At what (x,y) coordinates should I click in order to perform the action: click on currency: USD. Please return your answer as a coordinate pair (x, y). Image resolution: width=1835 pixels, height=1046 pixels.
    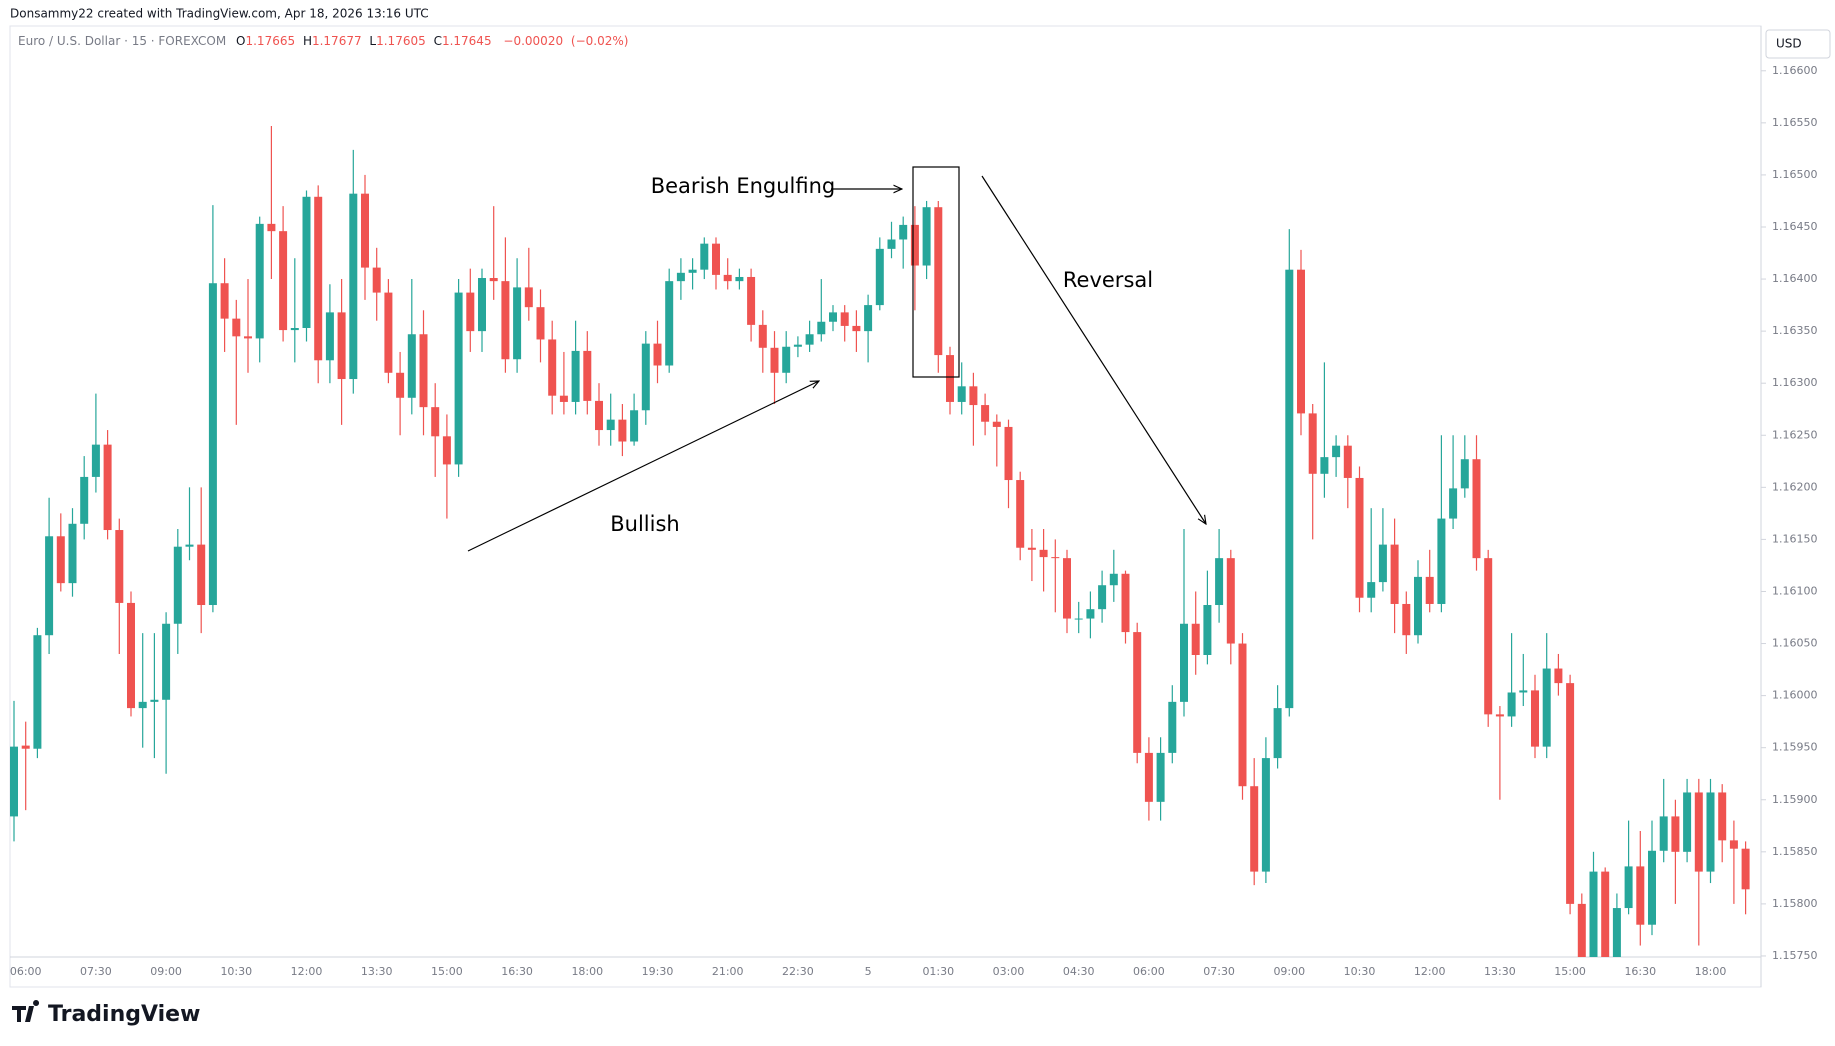
    Looking at the image, I should click on (1789, 44).